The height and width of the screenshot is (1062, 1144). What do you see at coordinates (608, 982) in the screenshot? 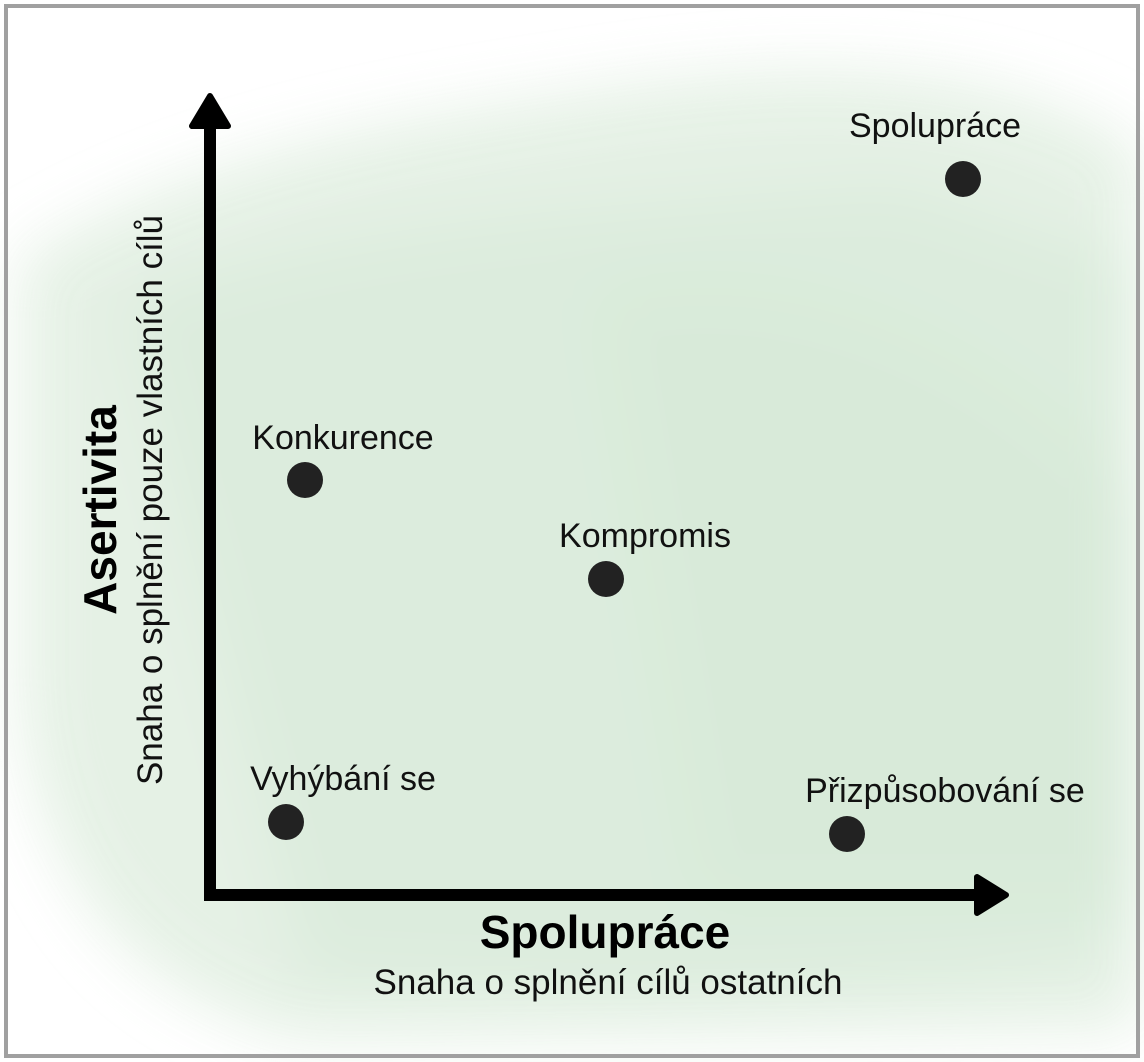
I see `x-axis-subtitle: Snaha o splnění cílů ostatních` at bounding box center [608, 982].